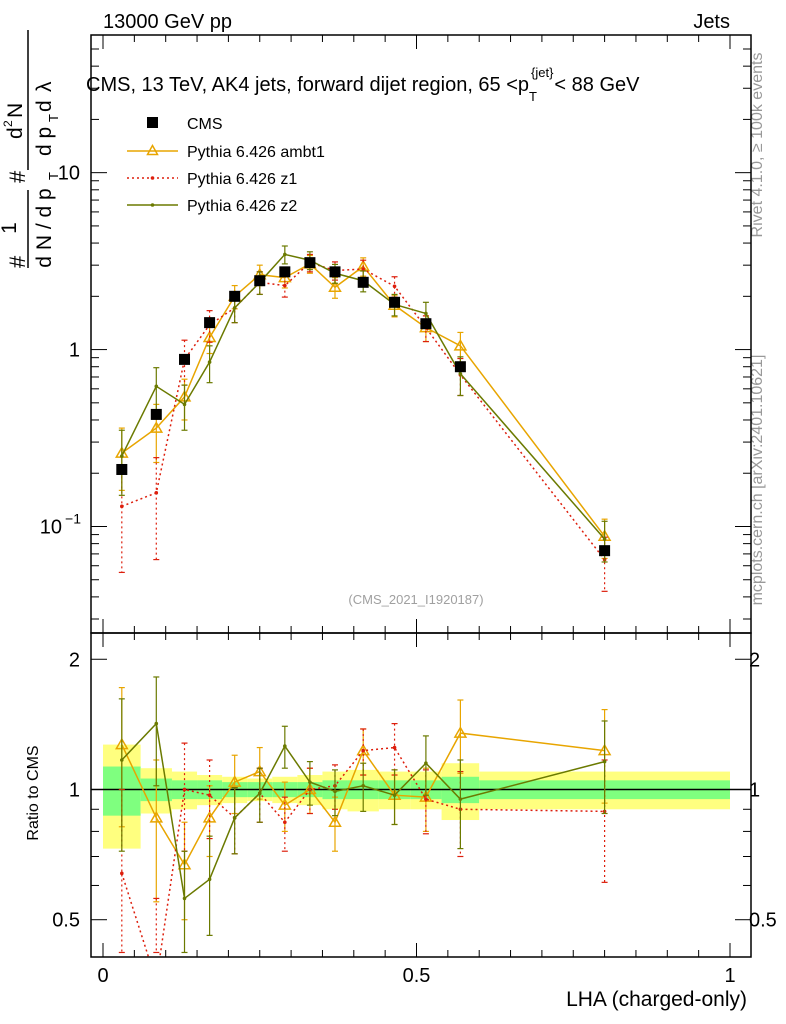 Image resolution: width=786 pixels, height=1024 pixels. What do you see at coordinates (152, 122) in the screenshot?
I see `legend-marker-cms` at bounding box center [152, 122].